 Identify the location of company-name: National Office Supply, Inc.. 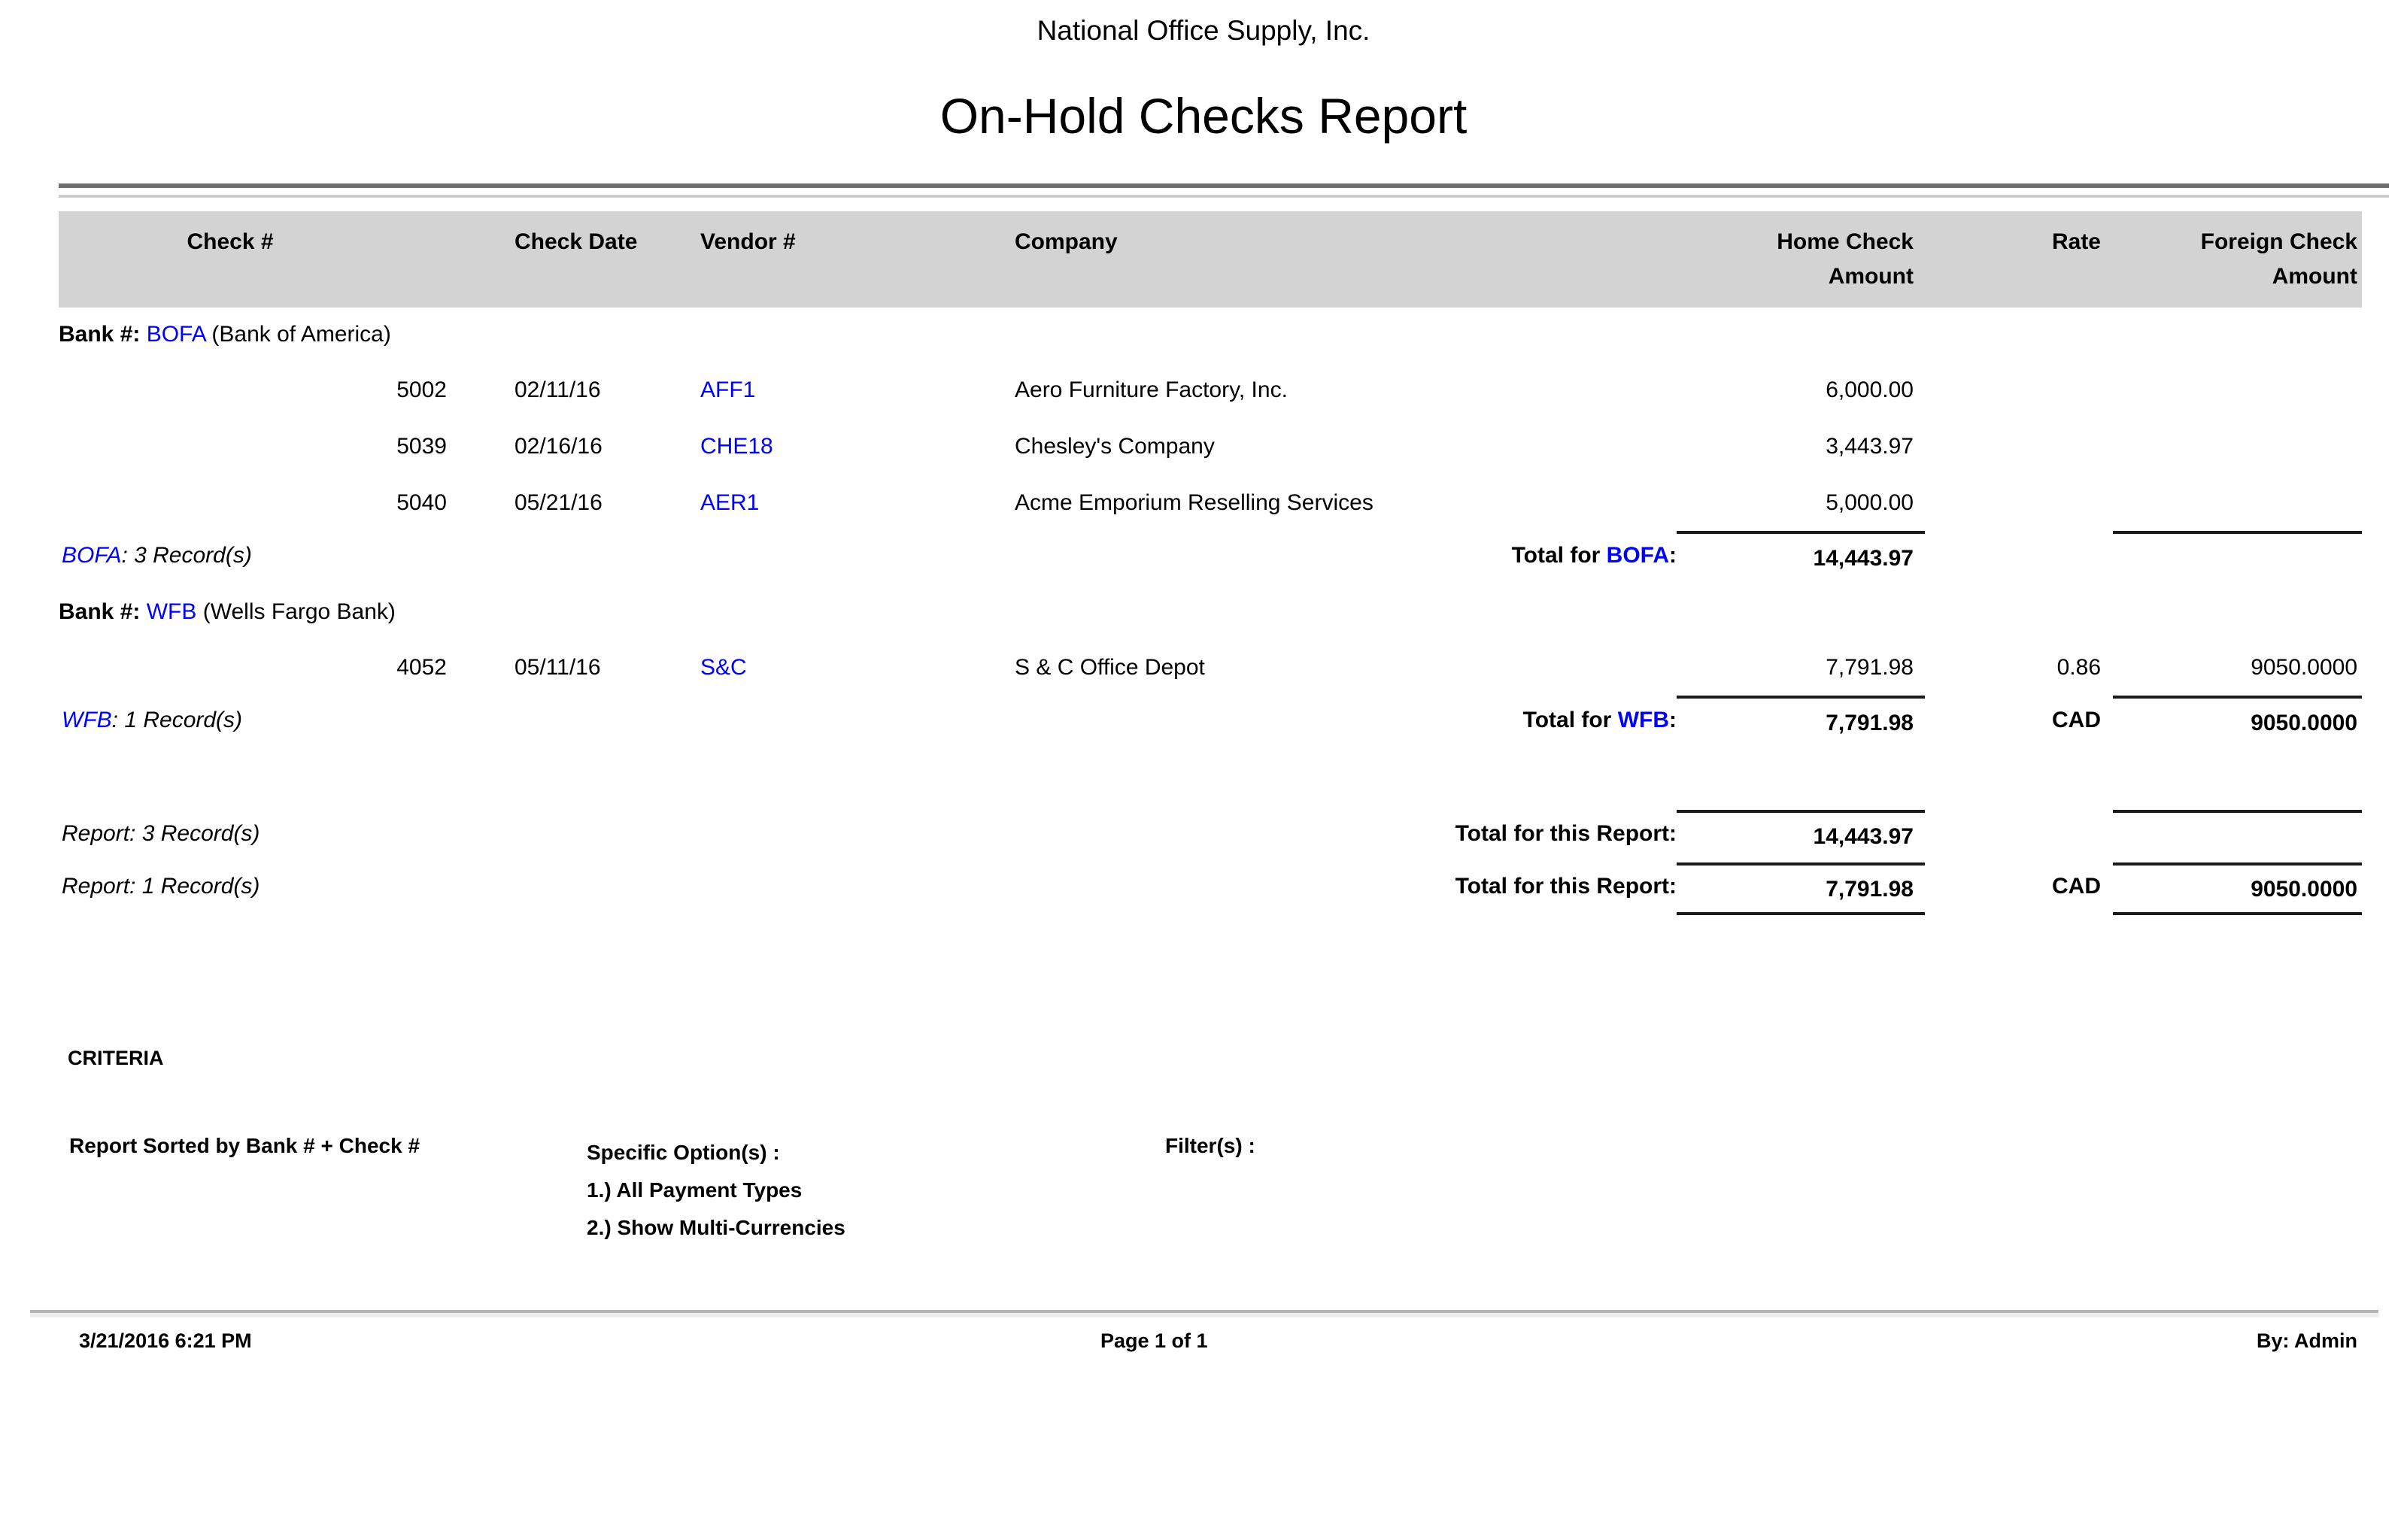
(1203, 30).